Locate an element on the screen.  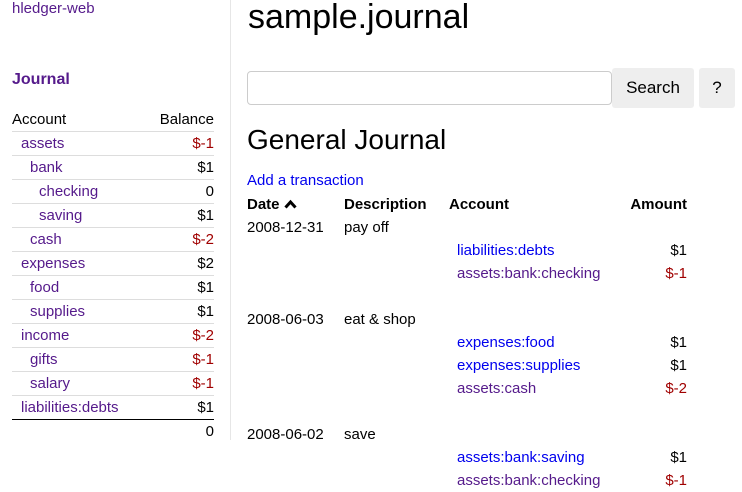
posting-account-link: liabilities:debts is located at coordinates (506, 250).